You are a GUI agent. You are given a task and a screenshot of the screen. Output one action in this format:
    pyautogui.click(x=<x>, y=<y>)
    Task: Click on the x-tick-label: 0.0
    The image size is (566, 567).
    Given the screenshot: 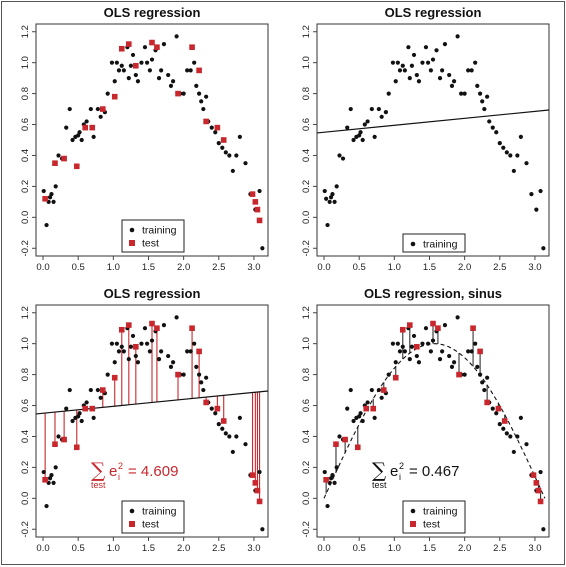 What is the action you would take?
    pyautogui.click(x=42, y=267)
    